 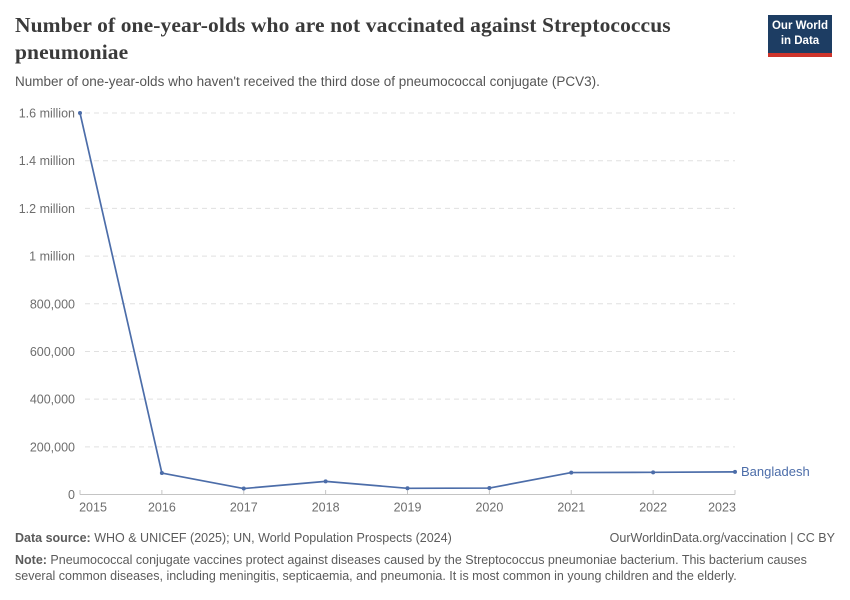 I want to click on x-tick-label: 2017, so click(x=244, y=508).